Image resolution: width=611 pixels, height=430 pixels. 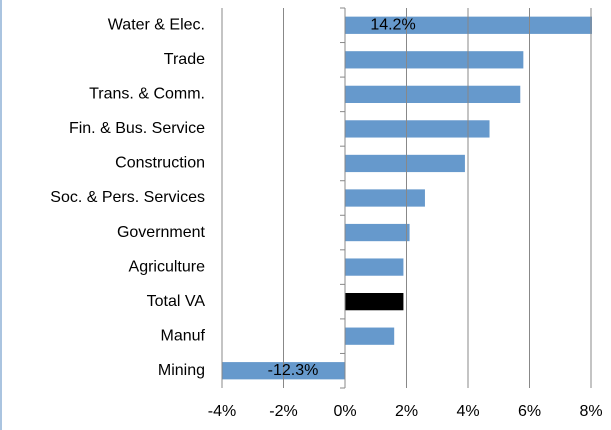 I want to click on x-tick-label: 4%, so click(x=467, y=411).